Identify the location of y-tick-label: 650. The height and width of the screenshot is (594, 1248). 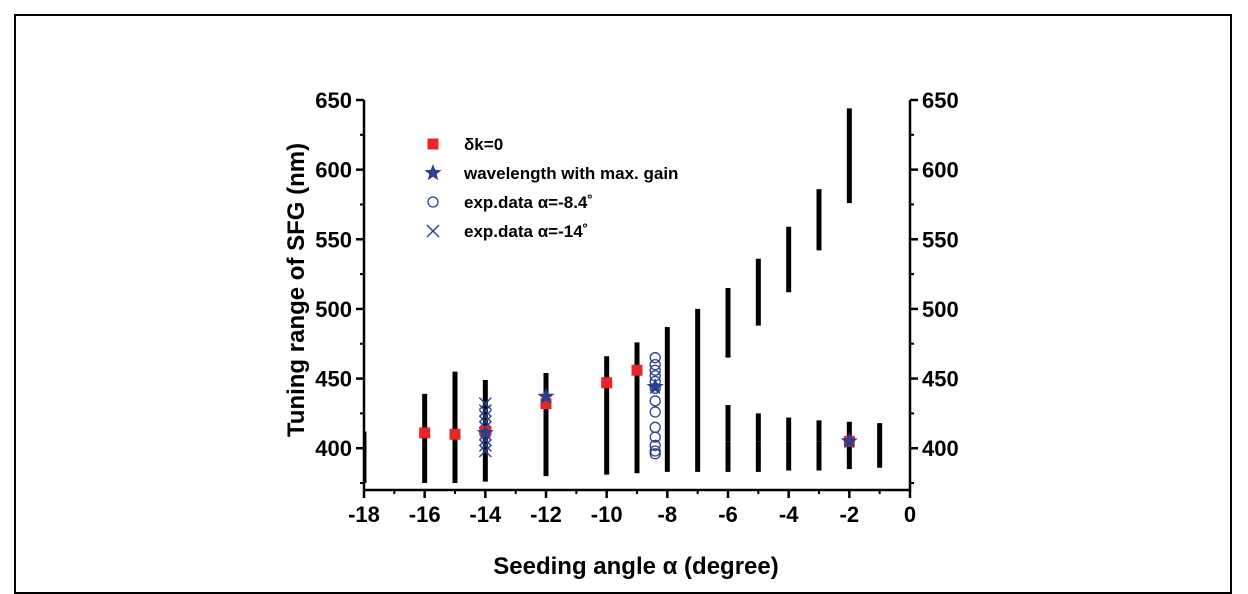
(333, 100).